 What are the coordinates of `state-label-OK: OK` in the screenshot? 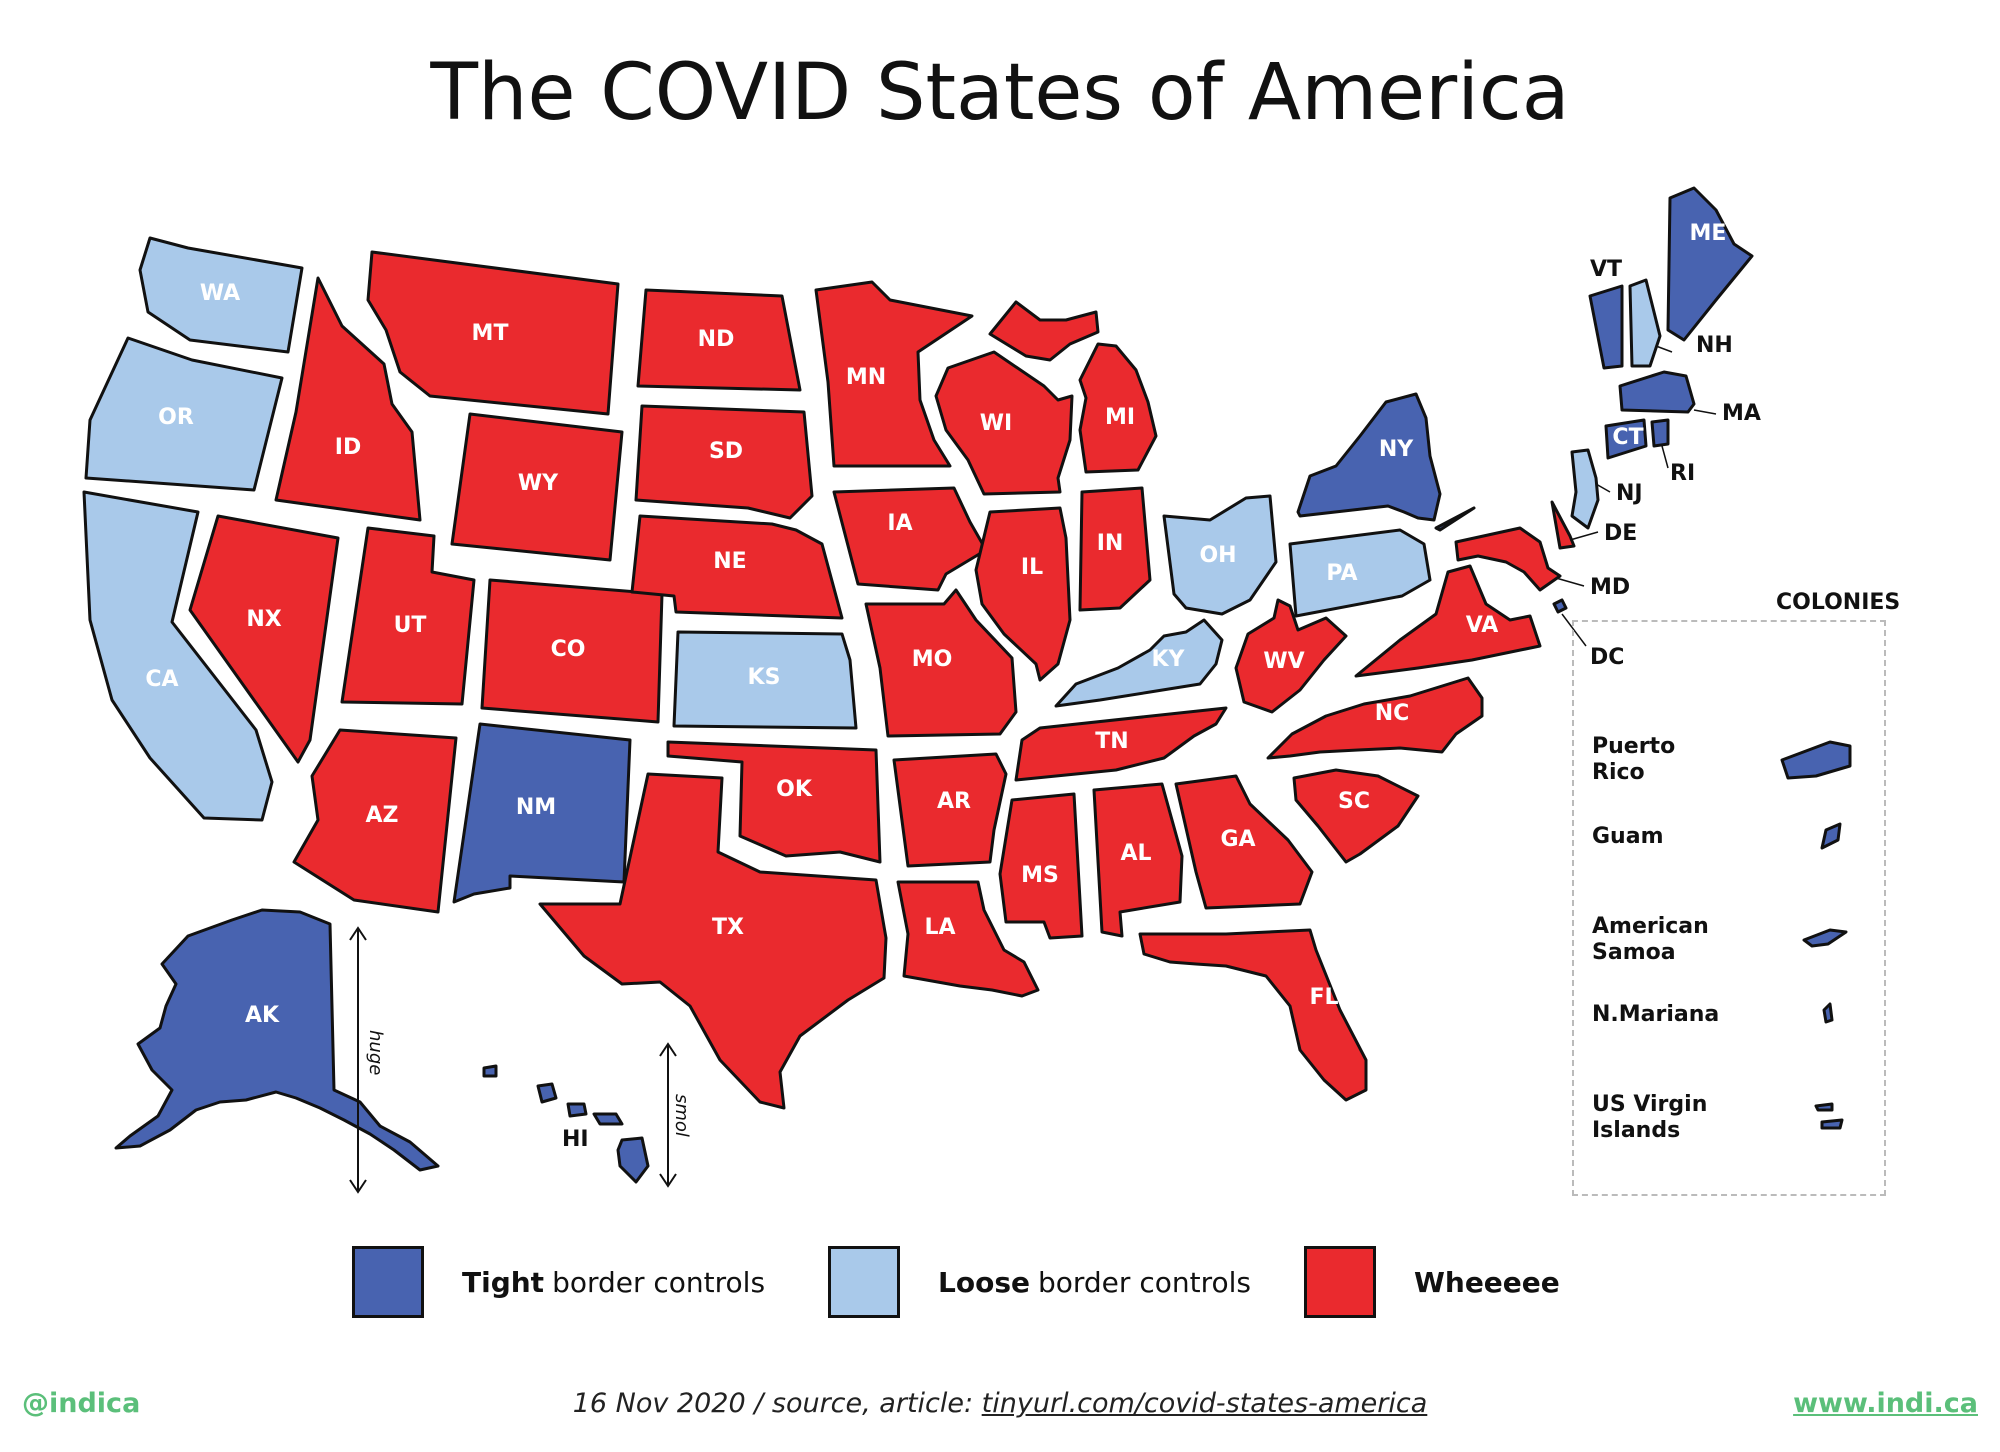 It's located at (794, 789).